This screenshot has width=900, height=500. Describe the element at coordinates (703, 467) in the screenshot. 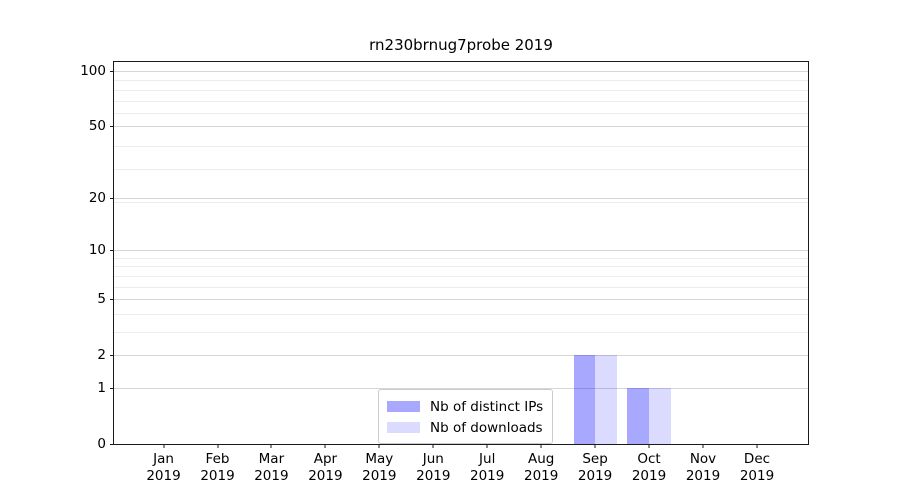

I see `x-tick-label: Nov 2019` at that location.